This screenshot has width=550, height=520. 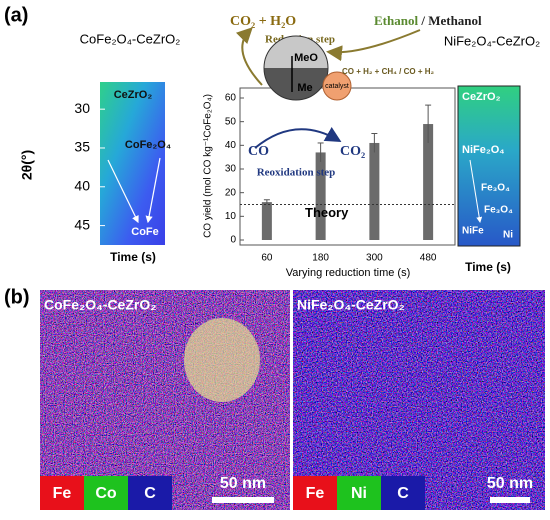 I want to click on particle, so click(x=296, y=68).